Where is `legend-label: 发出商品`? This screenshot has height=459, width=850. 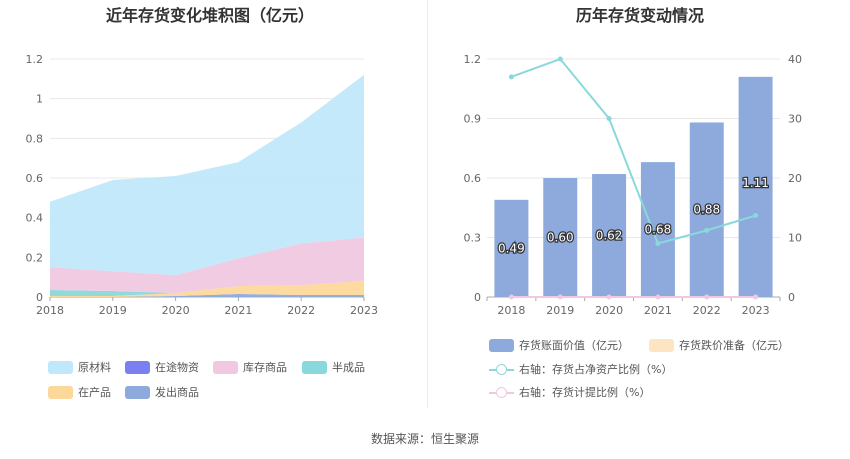 legend-label: 发出商品 is located at coordinates (177, 392).